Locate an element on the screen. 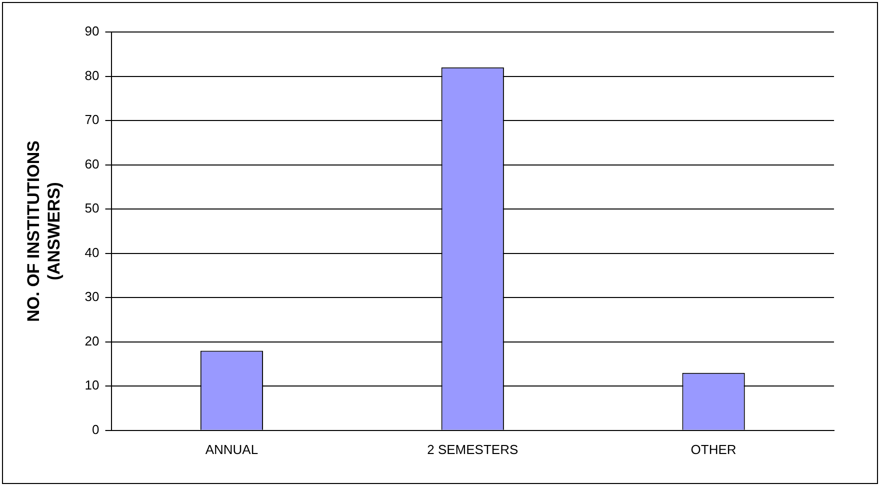 The image size is (880, 486). x-tick-label: ANNUAL is located at coordinates (231, 449).